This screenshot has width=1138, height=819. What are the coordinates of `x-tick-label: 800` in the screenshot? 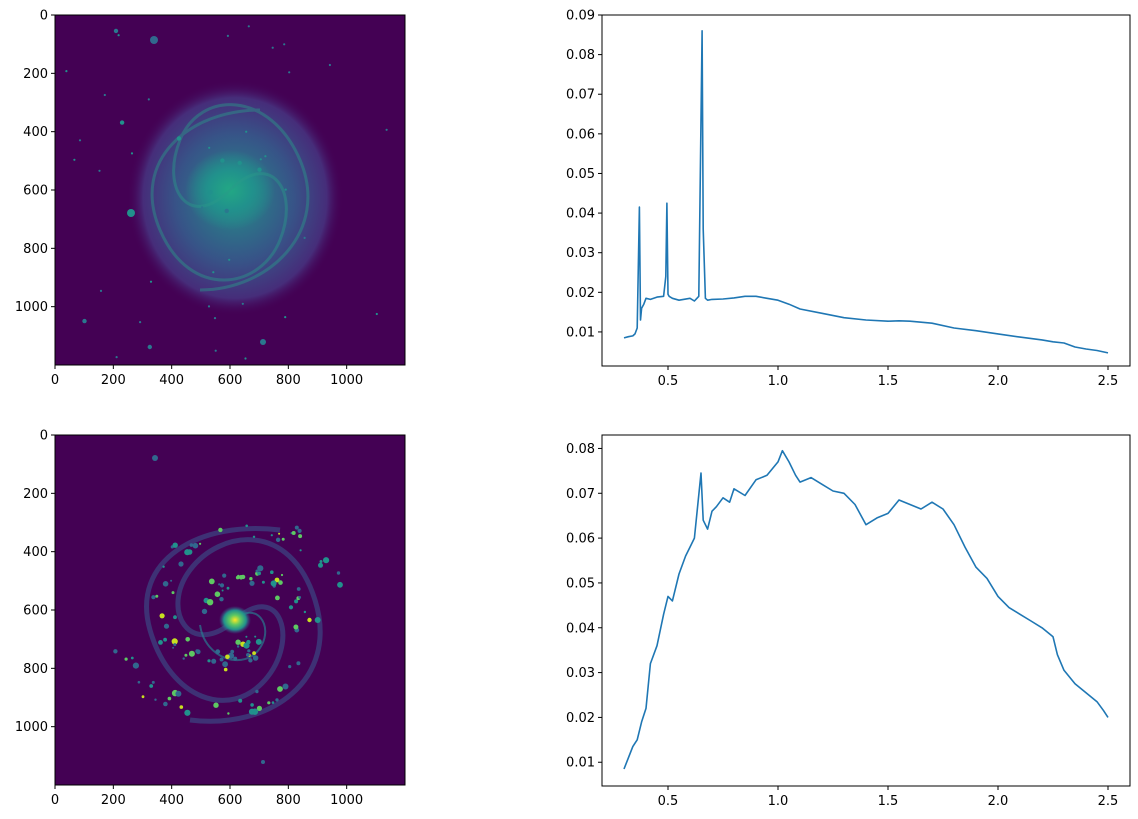 It's located at (288, 380).